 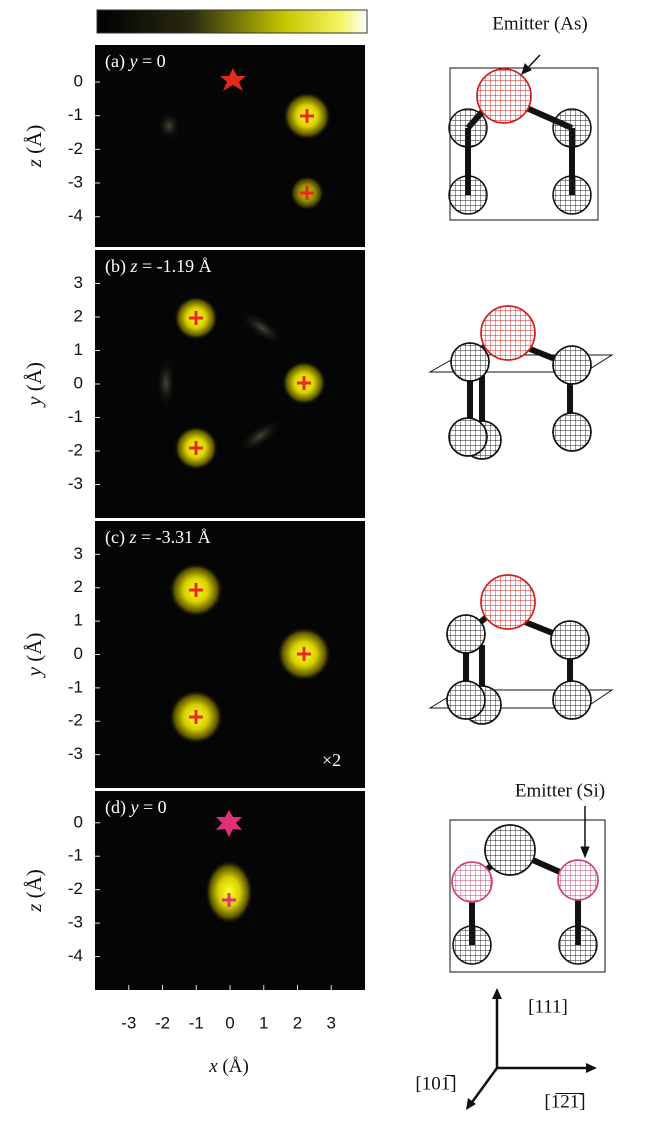 What do you see at coordinates (331, 1022) in the screenshot?
I see `x-tick-label: 3` at bounding box center [331, 1022].